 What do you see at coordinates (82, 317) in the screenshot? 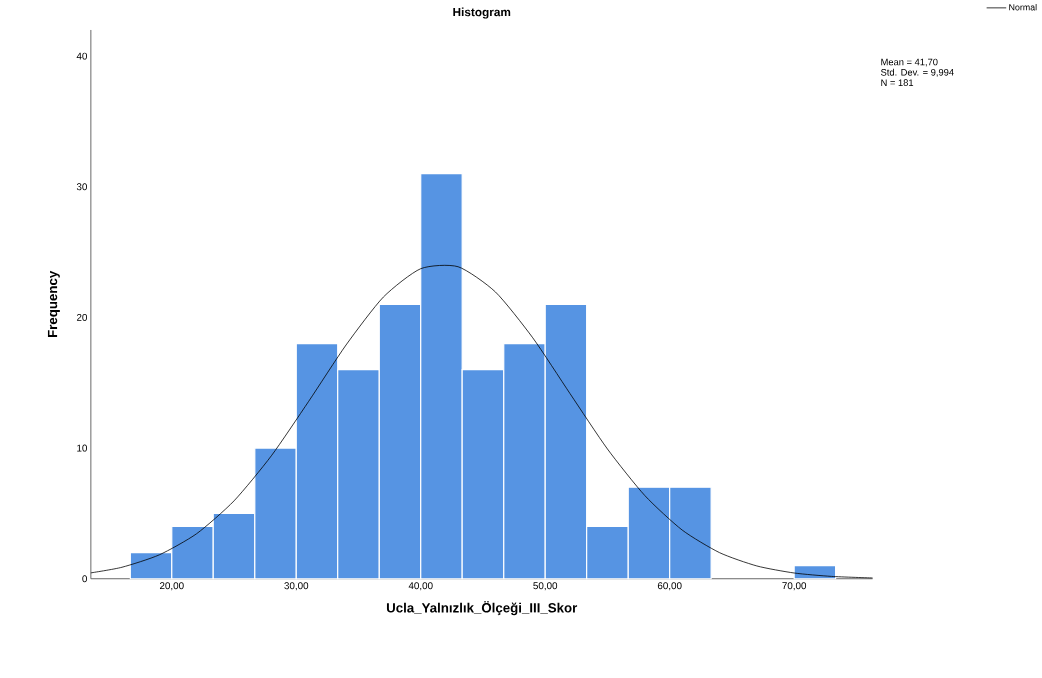
I see `y-tick-label: 20` at bounding box center [82, 317].